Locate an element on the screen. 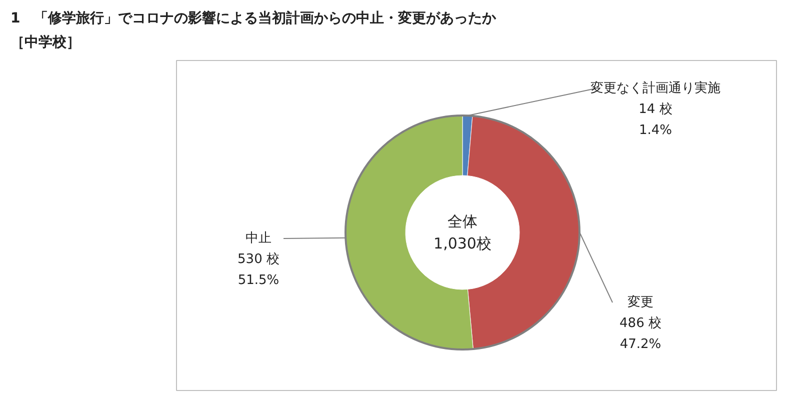 Image resolution: width=800 pixels, height=407 pixels. data-label: 530 校 51.5% is located at coordinates (259, 270).